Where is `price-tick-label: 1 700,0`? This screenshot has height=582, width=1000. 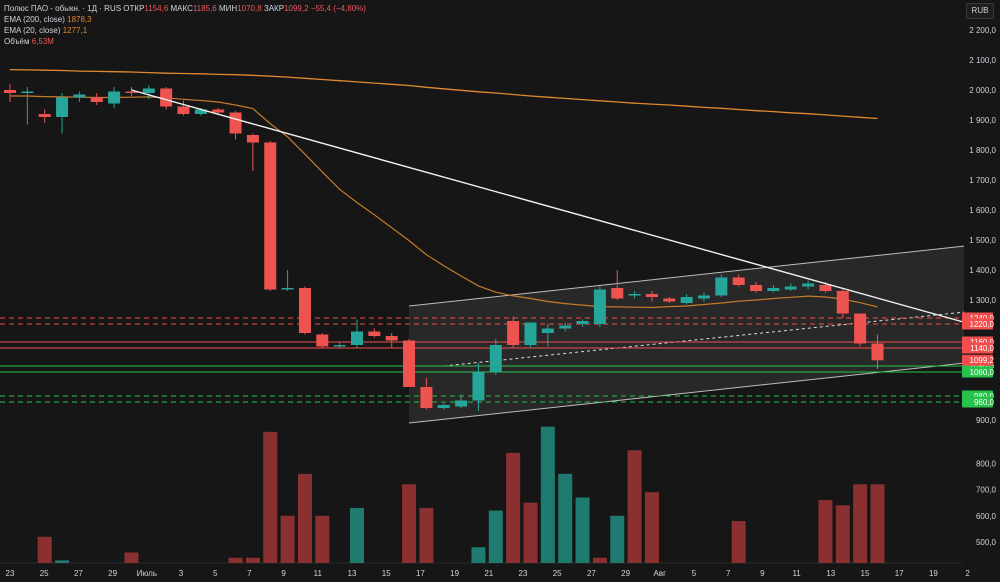 price-tick-label: 1 700,0 is located at coordinates (982, 180).